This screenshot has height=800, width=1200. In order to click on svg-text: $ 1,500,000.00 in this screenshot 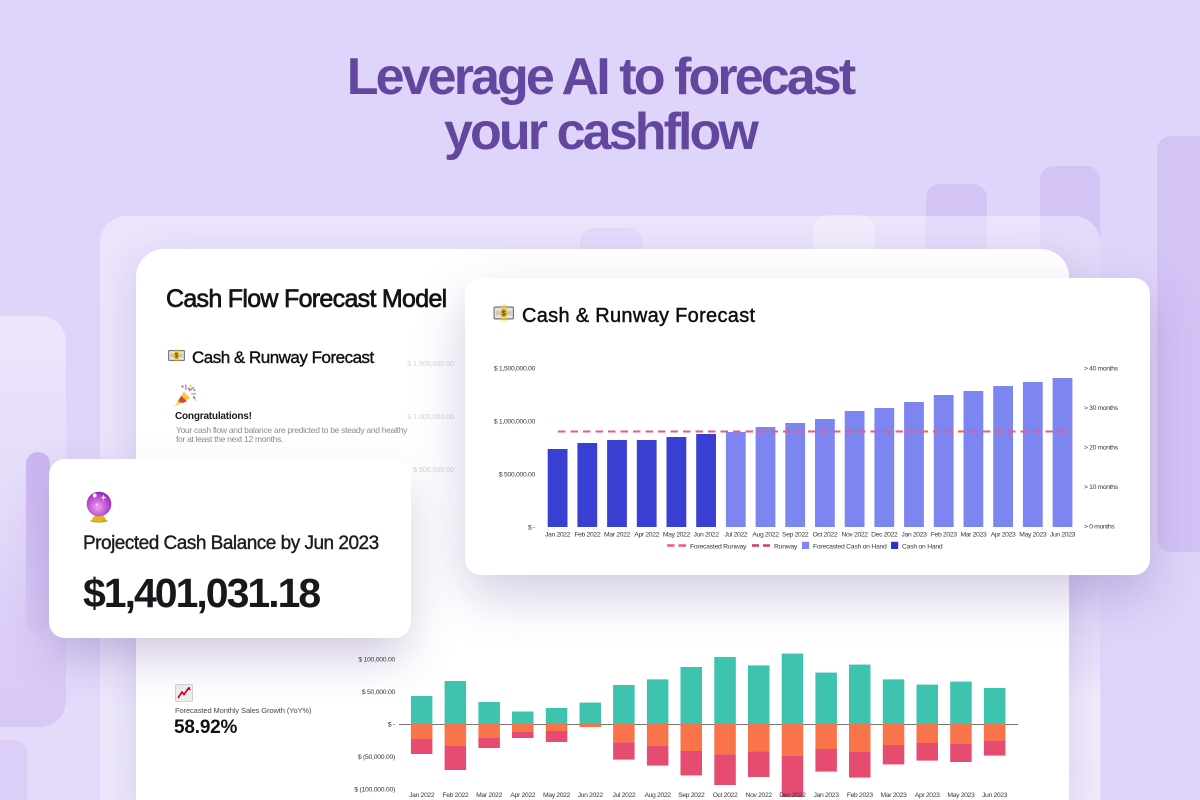, I will do `click(515, 368)`.